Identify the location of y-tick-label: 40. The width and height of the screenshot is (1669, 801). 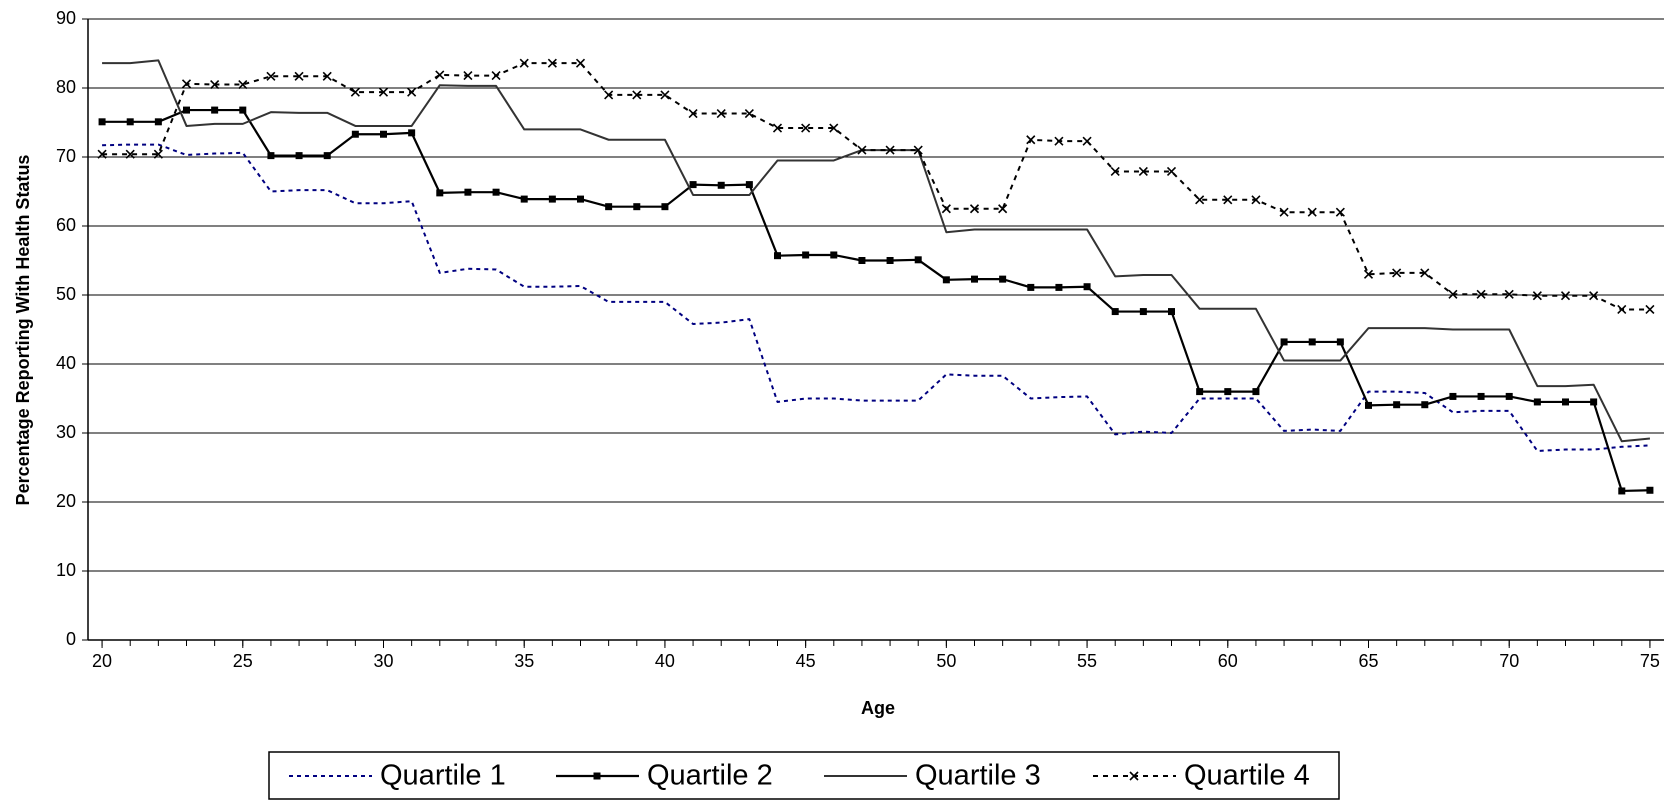
(66, 363).